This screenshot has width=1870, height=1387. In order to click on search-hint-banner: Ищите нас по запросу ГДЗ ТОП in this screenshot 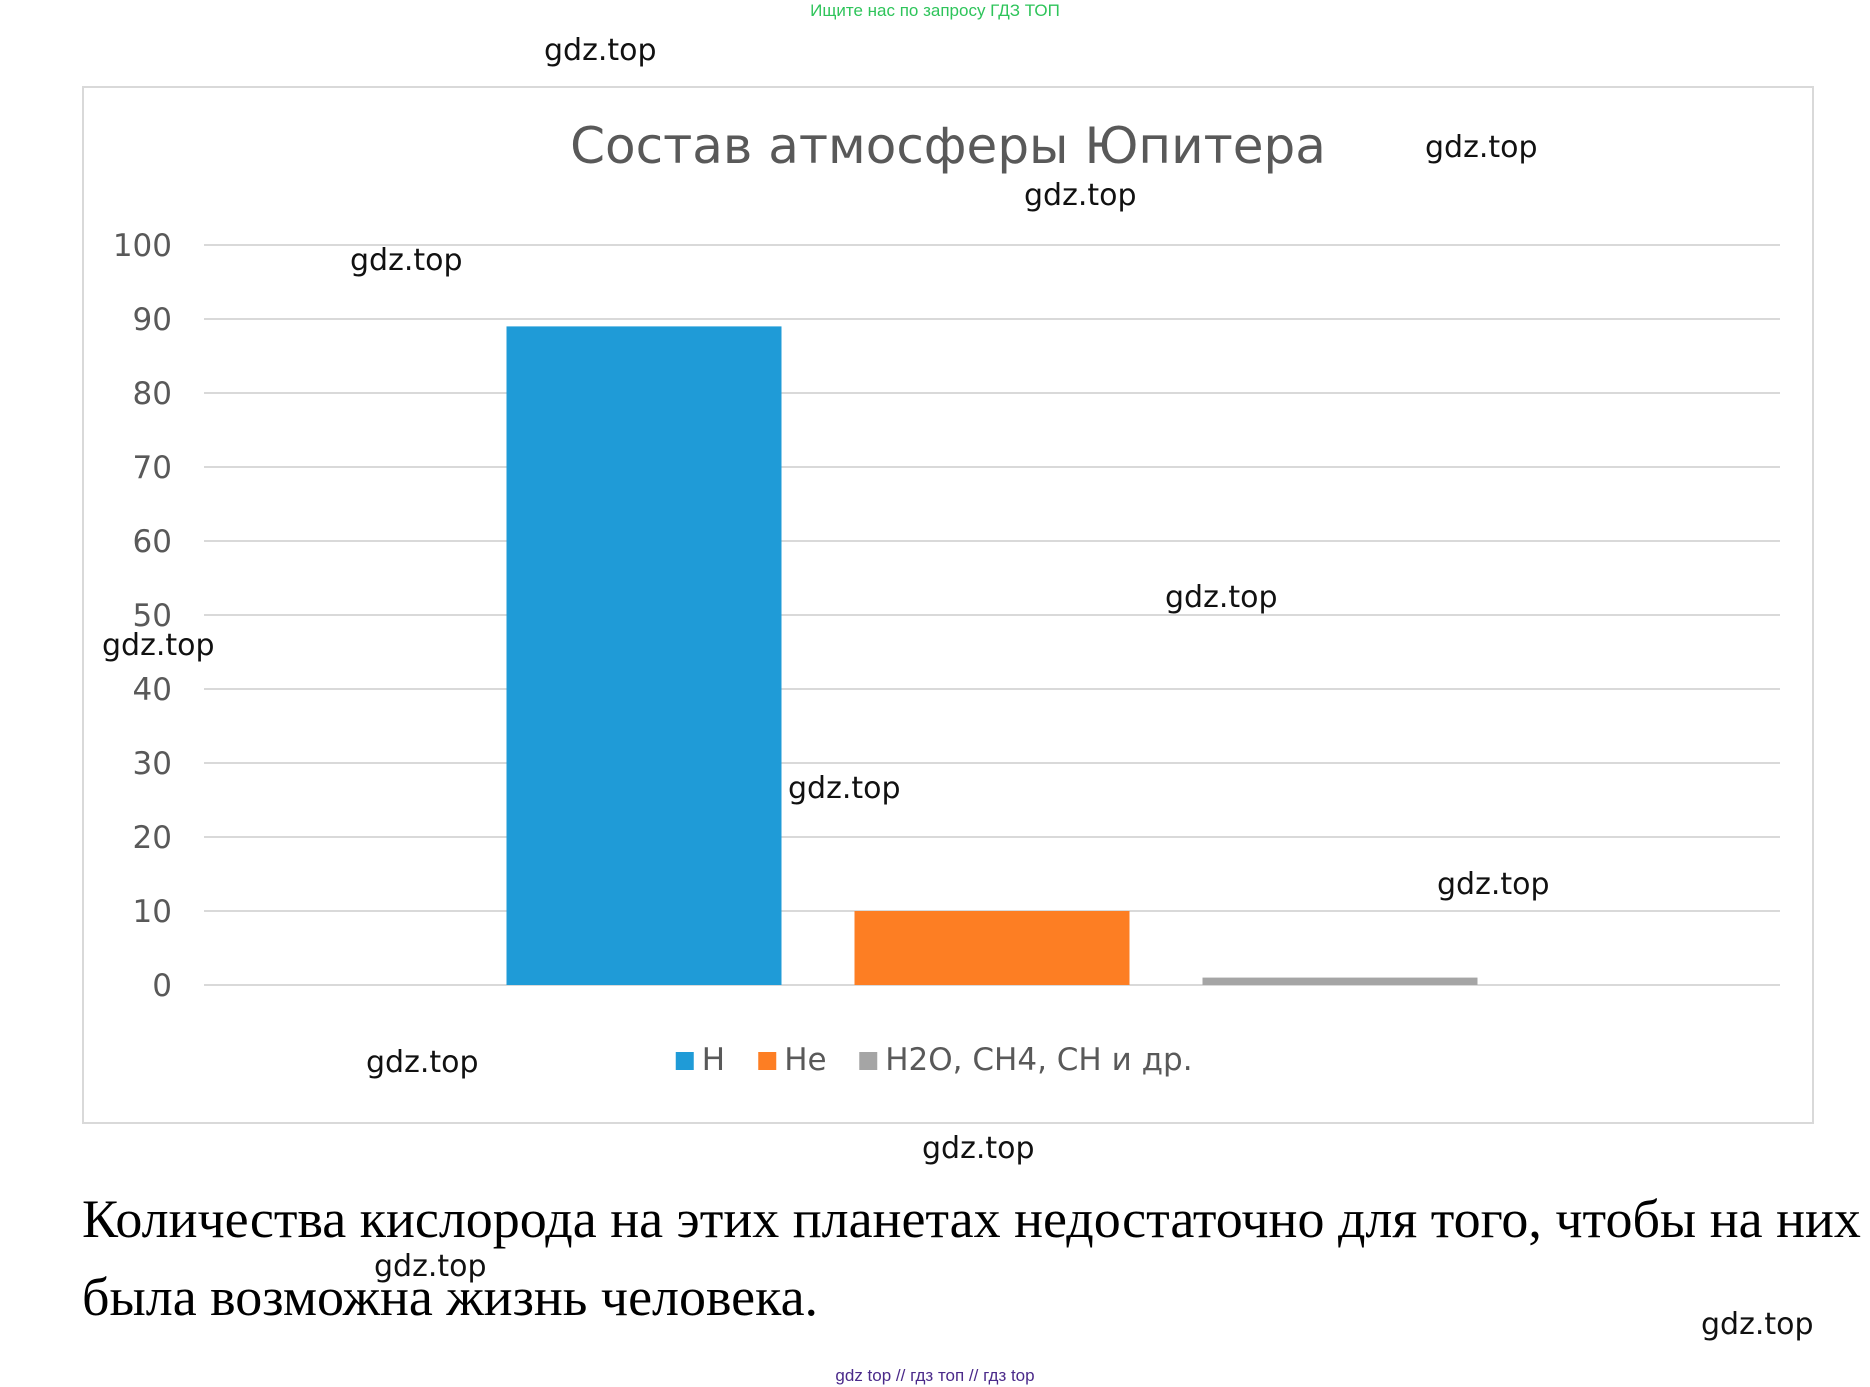, I will do `click(935, 11)`.